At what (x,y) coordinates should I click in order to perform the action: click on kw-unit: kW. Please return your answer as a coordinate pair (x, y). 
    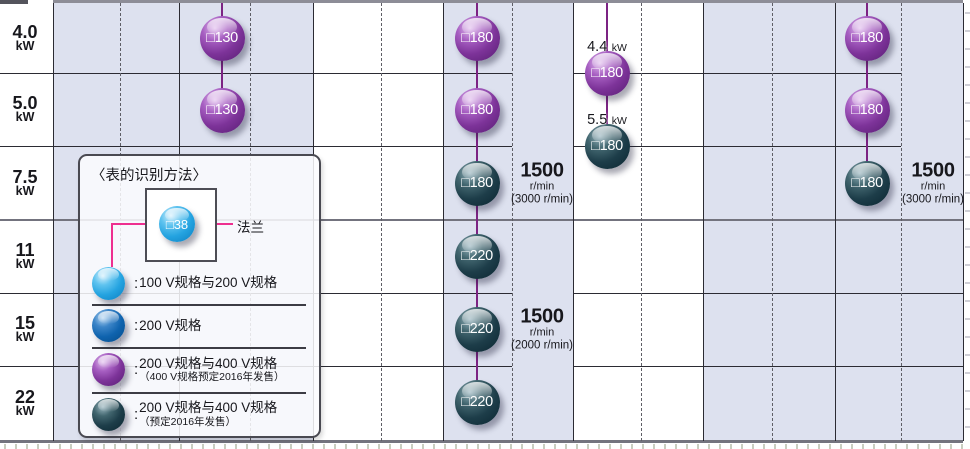
    Looking at the image, I should click on (619, 121).